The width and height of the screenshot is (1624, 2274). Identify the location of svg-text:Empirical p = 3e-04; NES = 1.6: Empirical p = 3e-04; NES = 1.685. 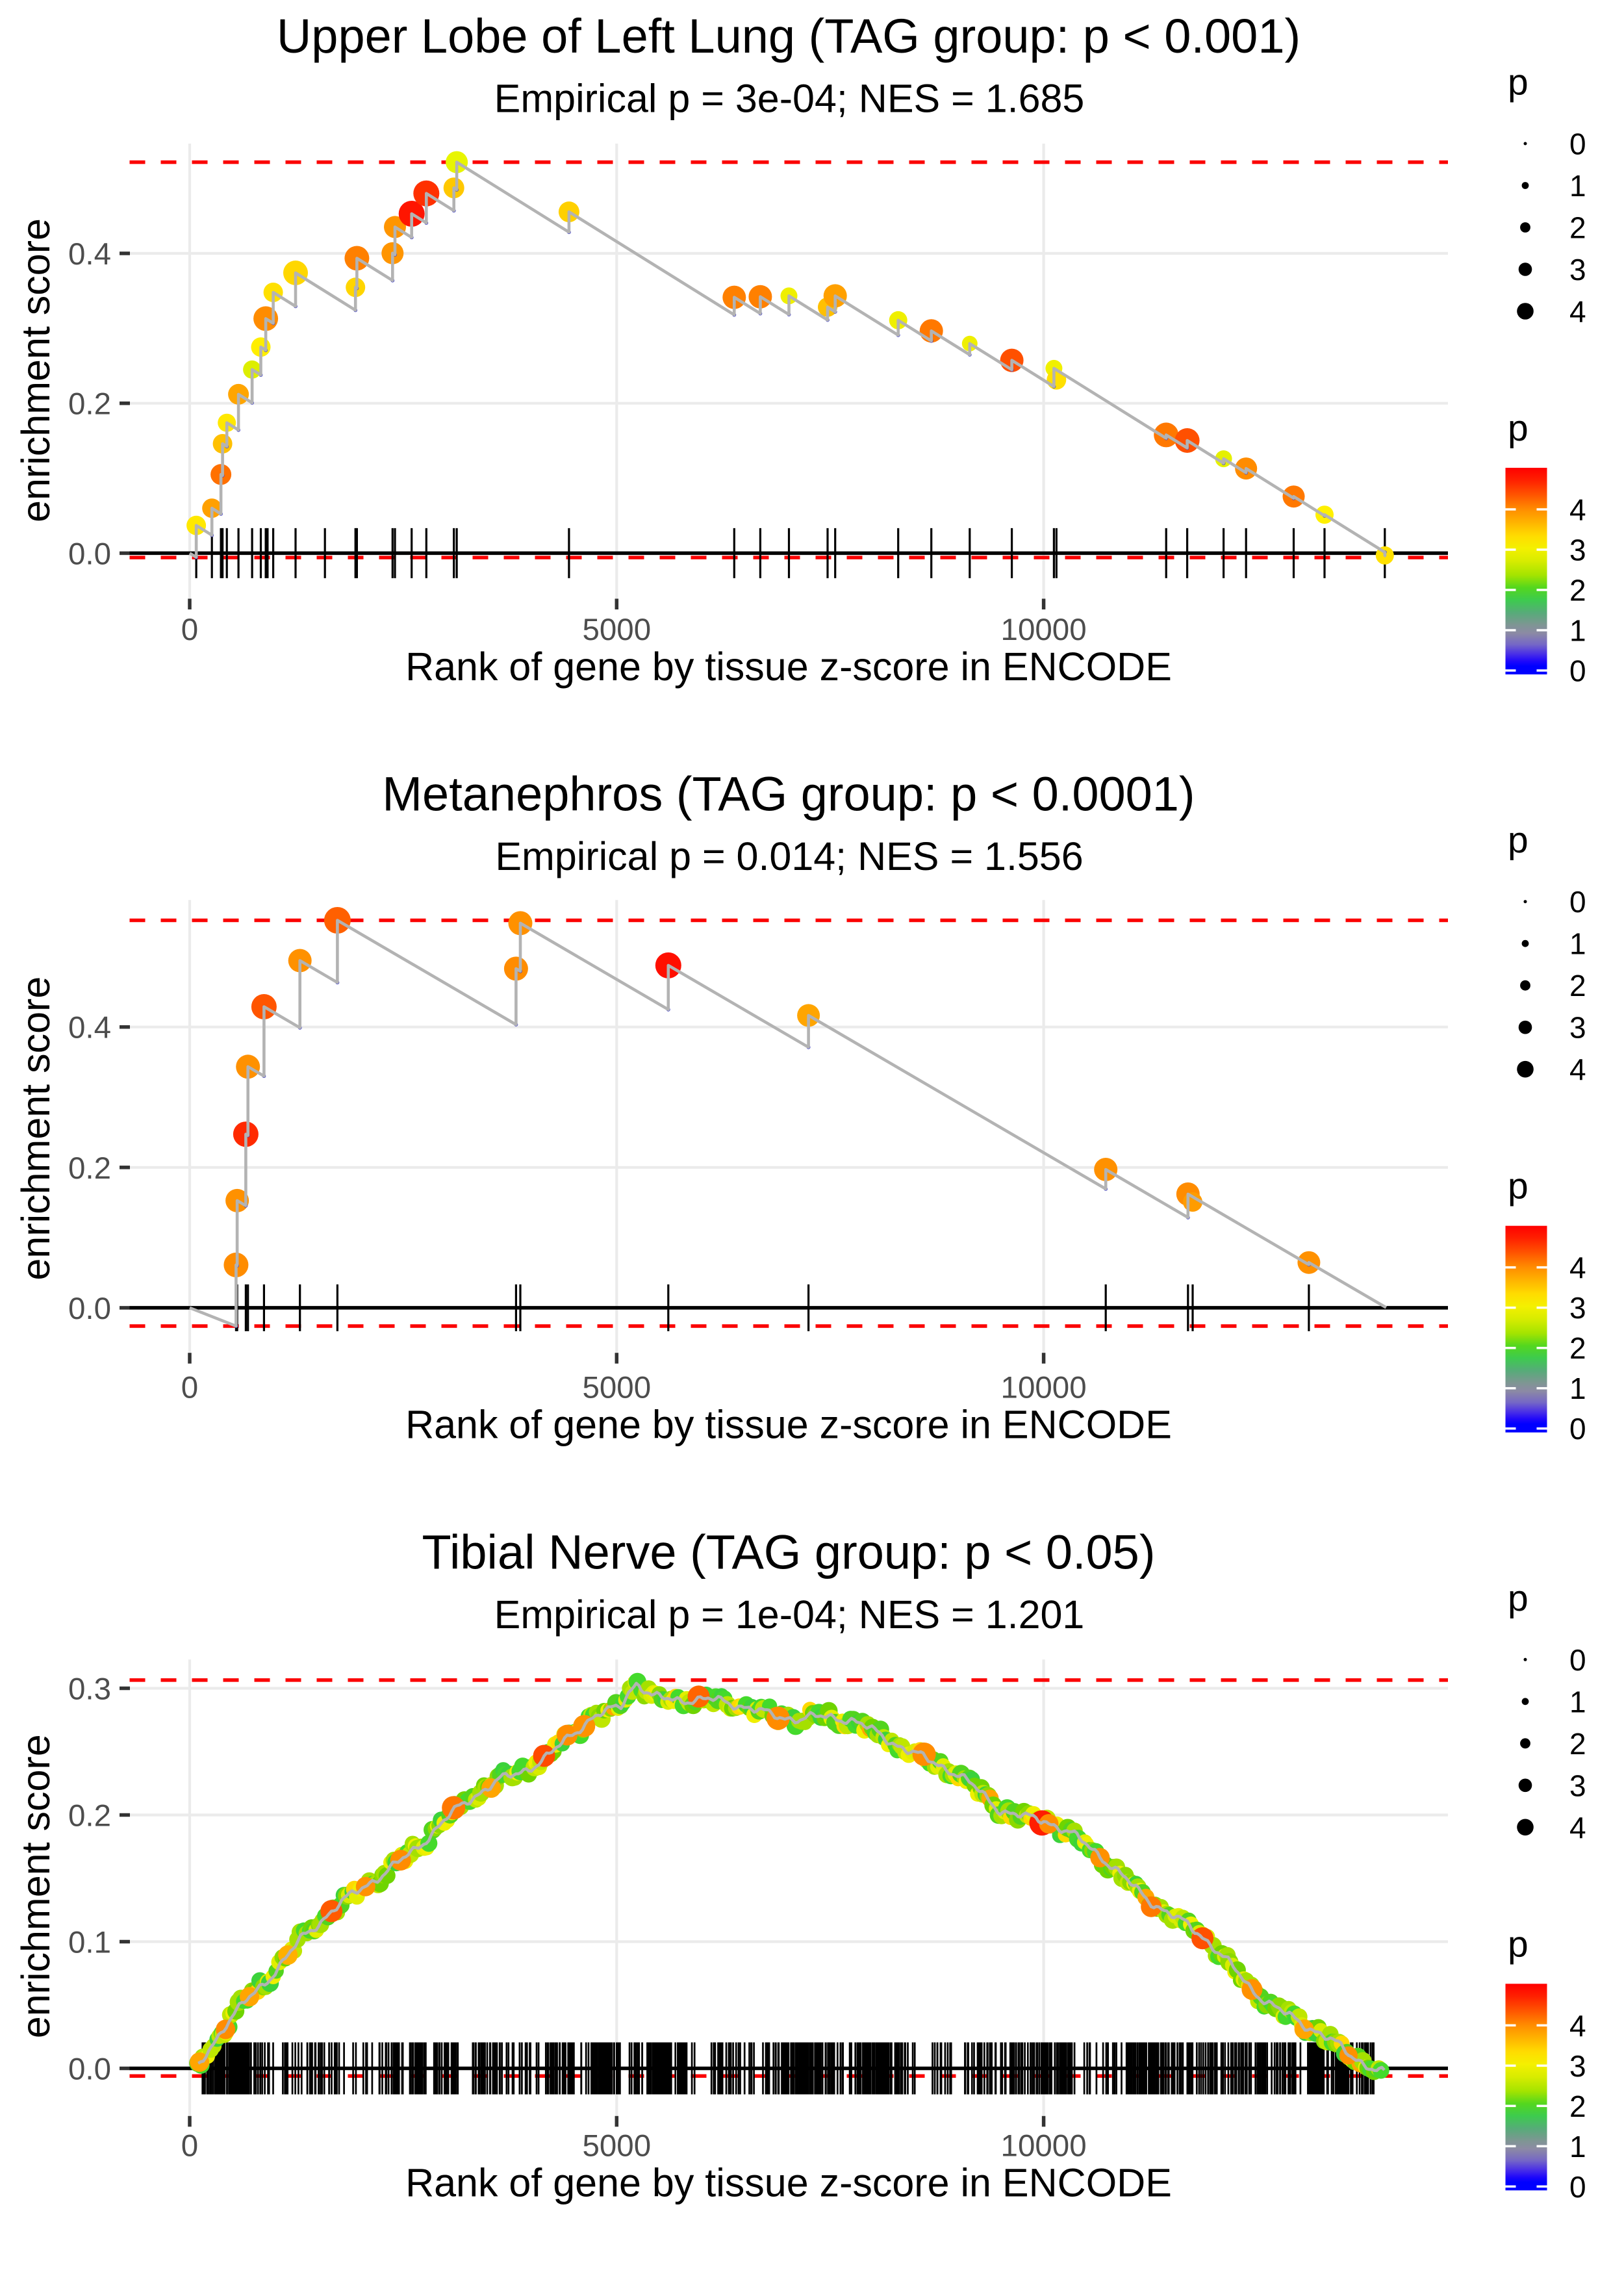
(789, 99).